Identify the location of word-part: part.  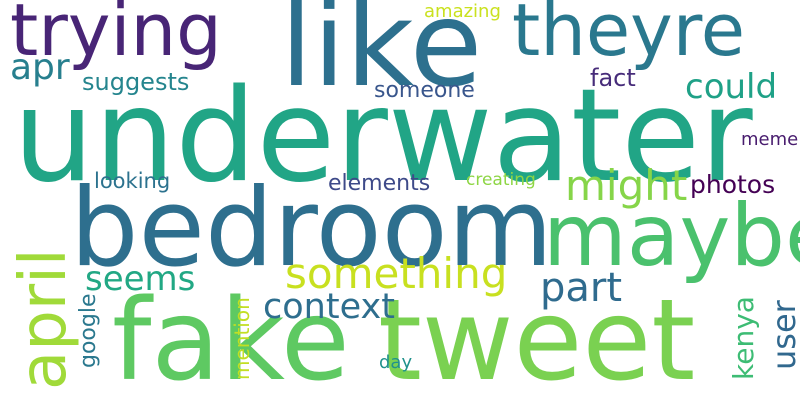
(581, 288).